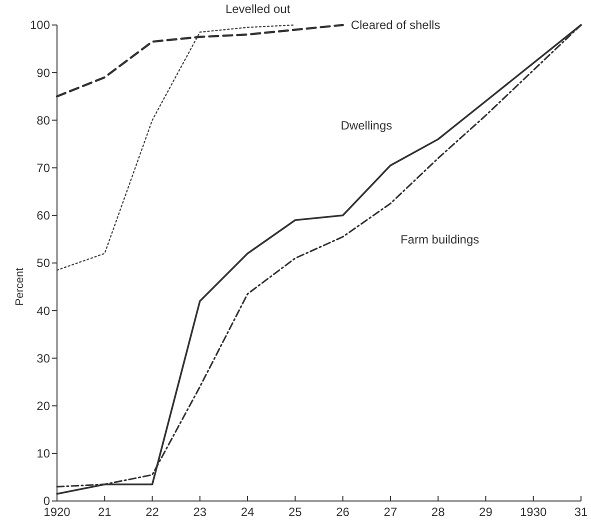 This screenshot has width=591, height=526. What do you see at coordinates (43, 168) in the screenshot?
I see `y-tick-label: 70` at bounding box center [43, 168].